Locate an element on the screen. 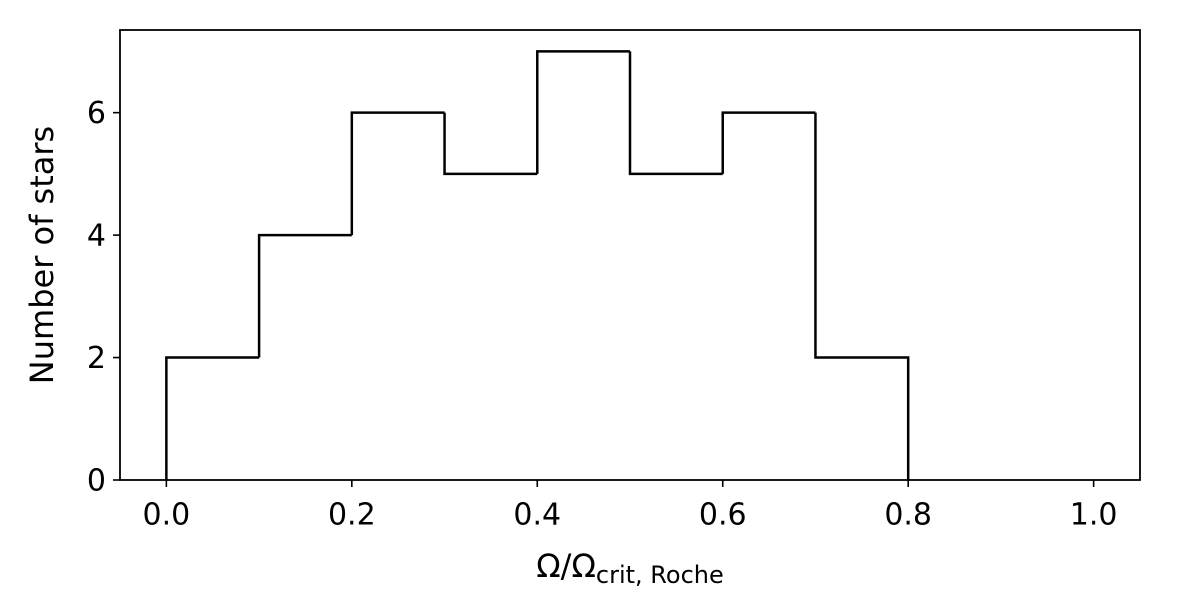 This screenshot has width=1200, height=600. y-tick-label: 0 is located at coordinates (96, 481).